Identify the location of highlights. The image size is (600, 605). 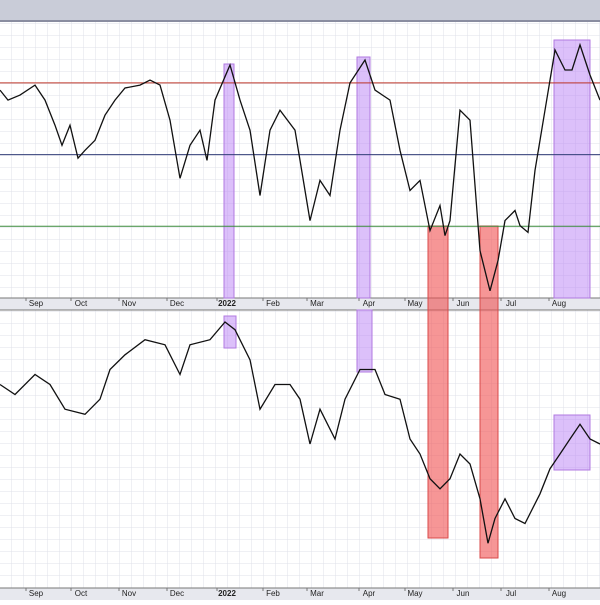
(463, 392).